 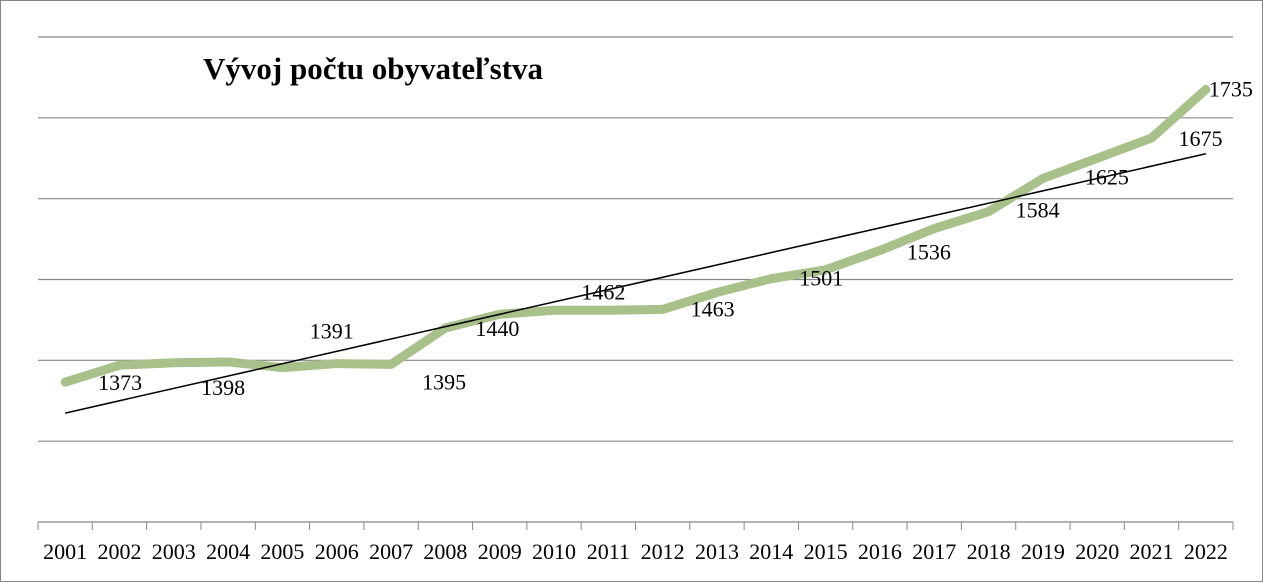 What do you see at coordinates (337, 551) in the screenshot?
I see `x-tick-label: 2006` at bounding box center [337, 551].